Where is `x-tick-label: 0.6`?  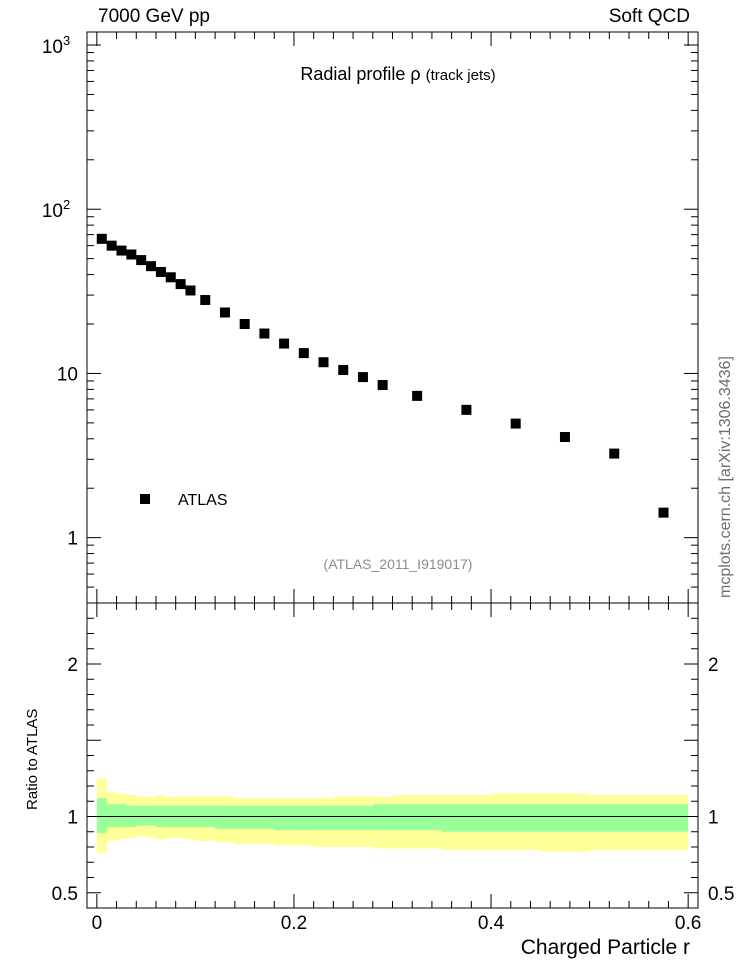
x-tick-label: 0.6 is located at coordinates (688, 923).